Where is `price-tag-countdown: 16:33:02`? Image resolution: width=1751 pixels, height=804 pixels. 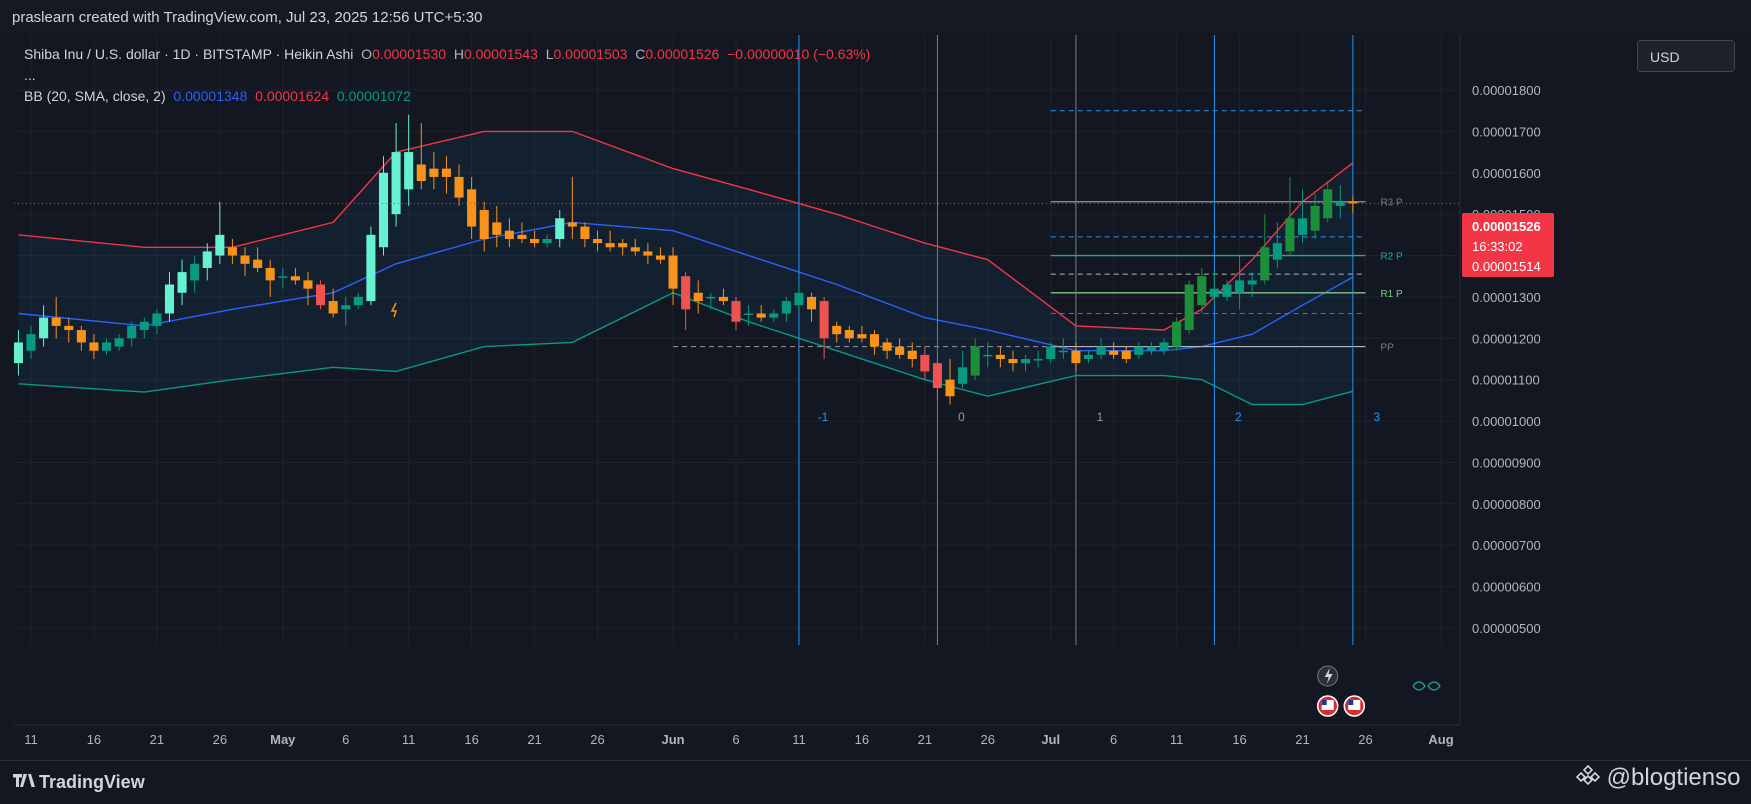
price-tag-countdown: 16:33:02 is located at coordinates (1497, 246).